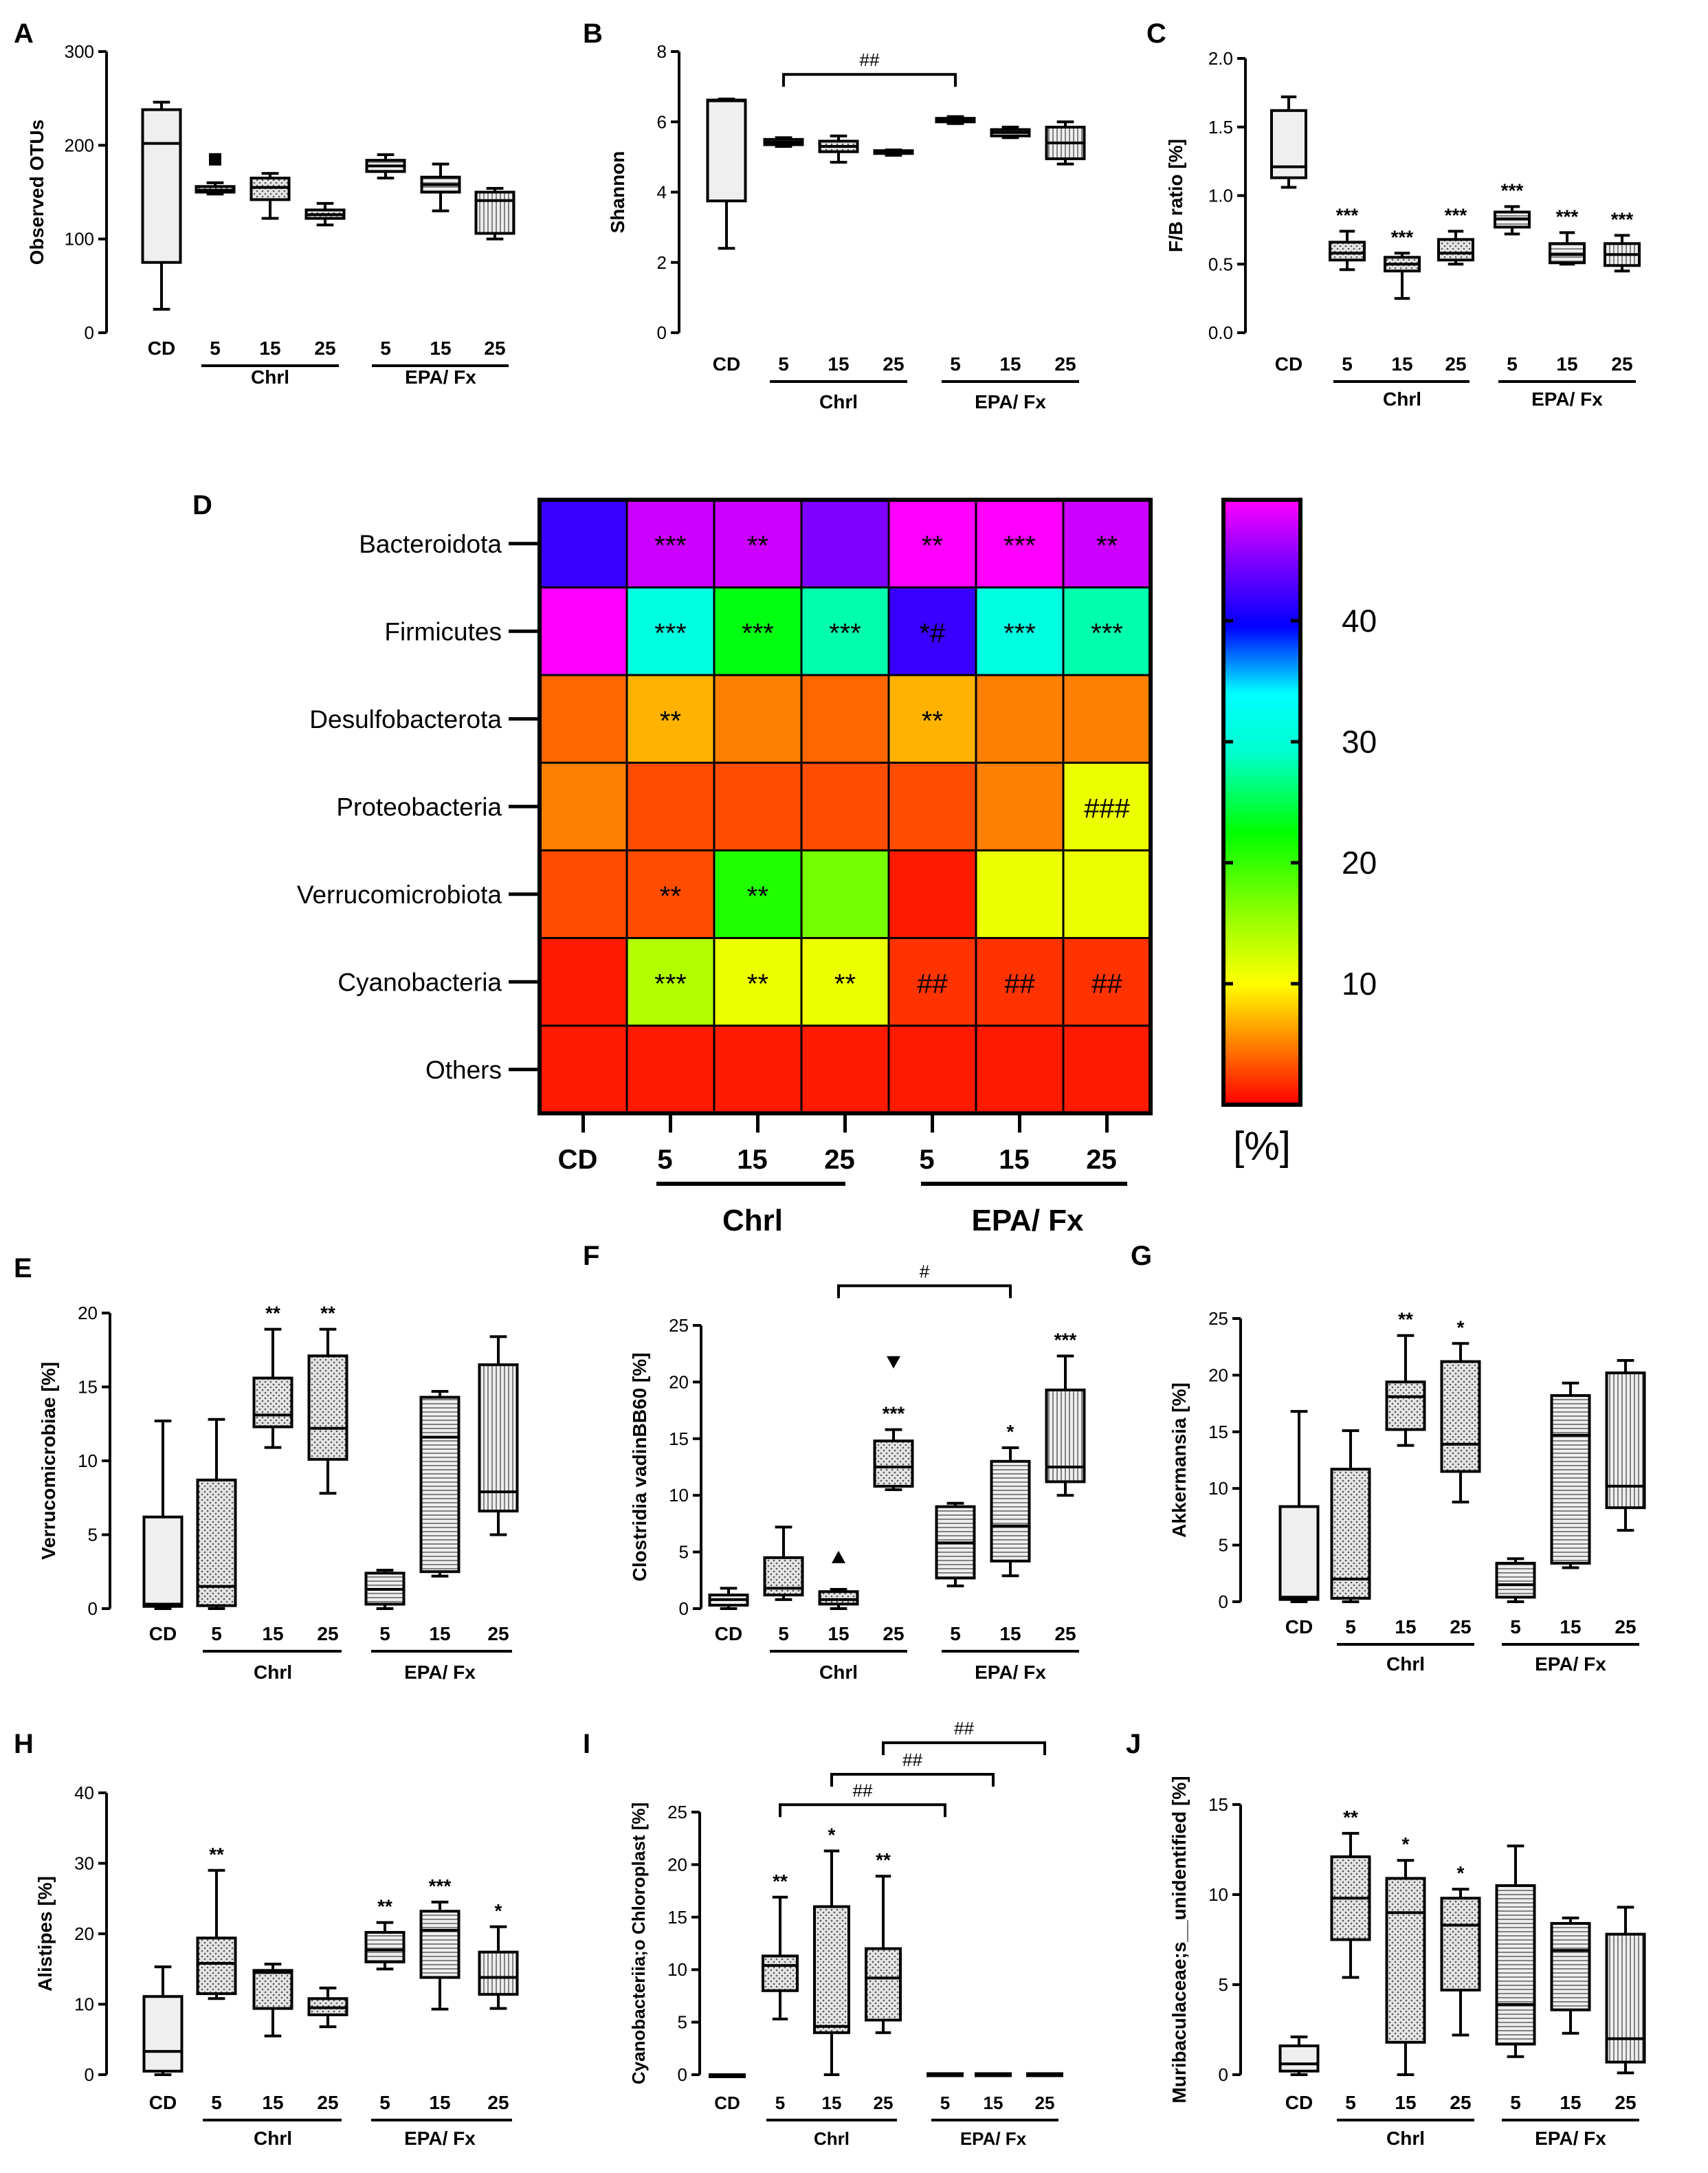 The width and height of the screenshot is (1708, 2173). What do you see at coordinates (1065, 1413) in the screenshot?
I see `box-6: ***` at bounding box center [1065, 1413].